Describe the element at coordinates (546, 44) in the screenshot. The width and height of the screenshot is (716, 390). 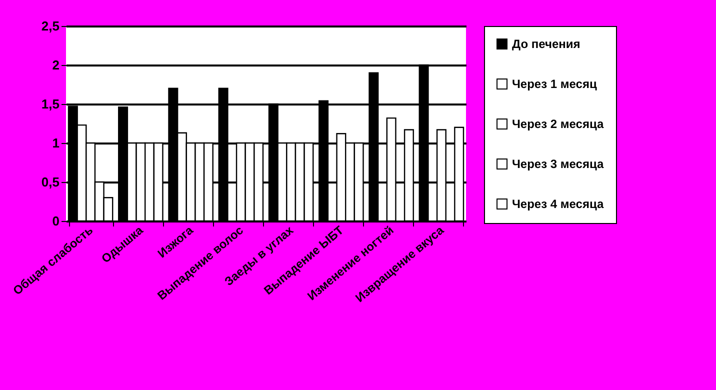
I see `legend-label: До печения` at that location.